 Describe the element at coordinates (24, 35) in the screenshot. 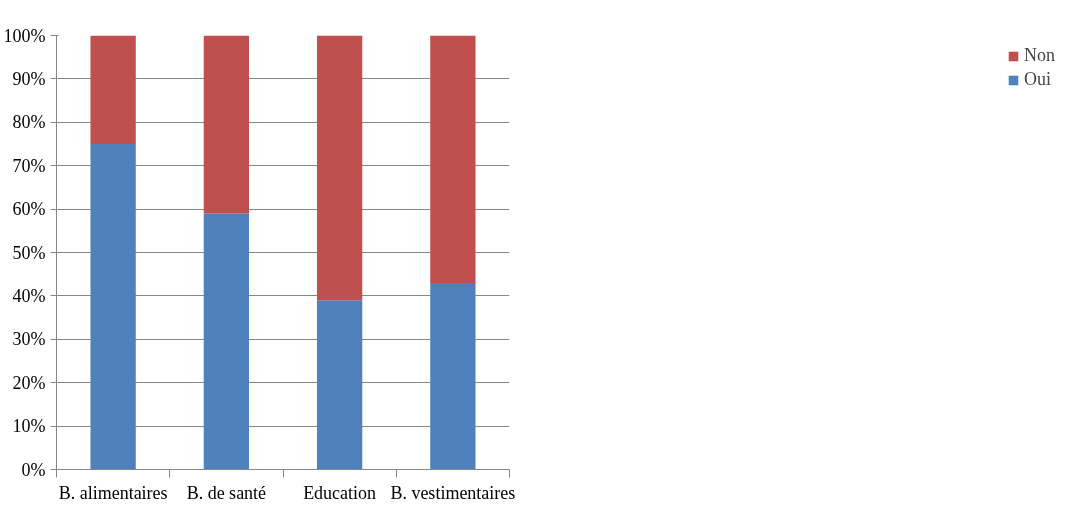

I see `y-tick-label: 100%` at that location.